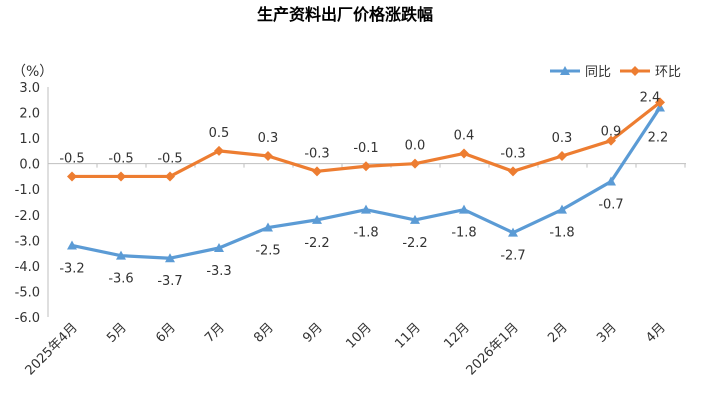  What do you see at coordinates (27, 267) in the screenshot?
I see `y-tick-label: -4.0` at bounding box center [27, 267].